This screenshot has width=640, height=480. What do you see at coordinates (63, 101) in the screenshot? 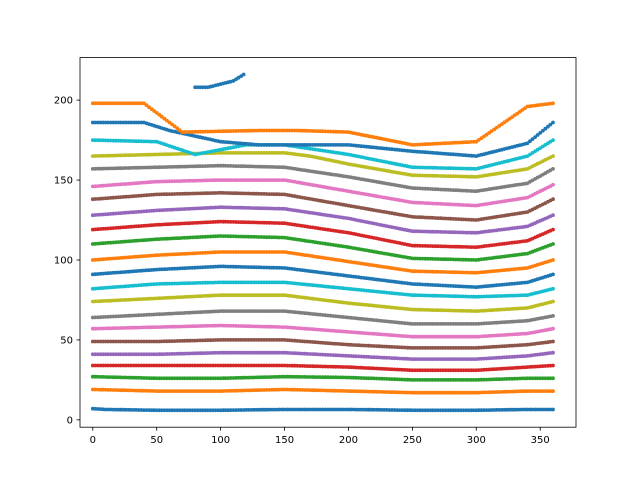
I see `y-tick-label: 200` at bounding box center [63, 101].